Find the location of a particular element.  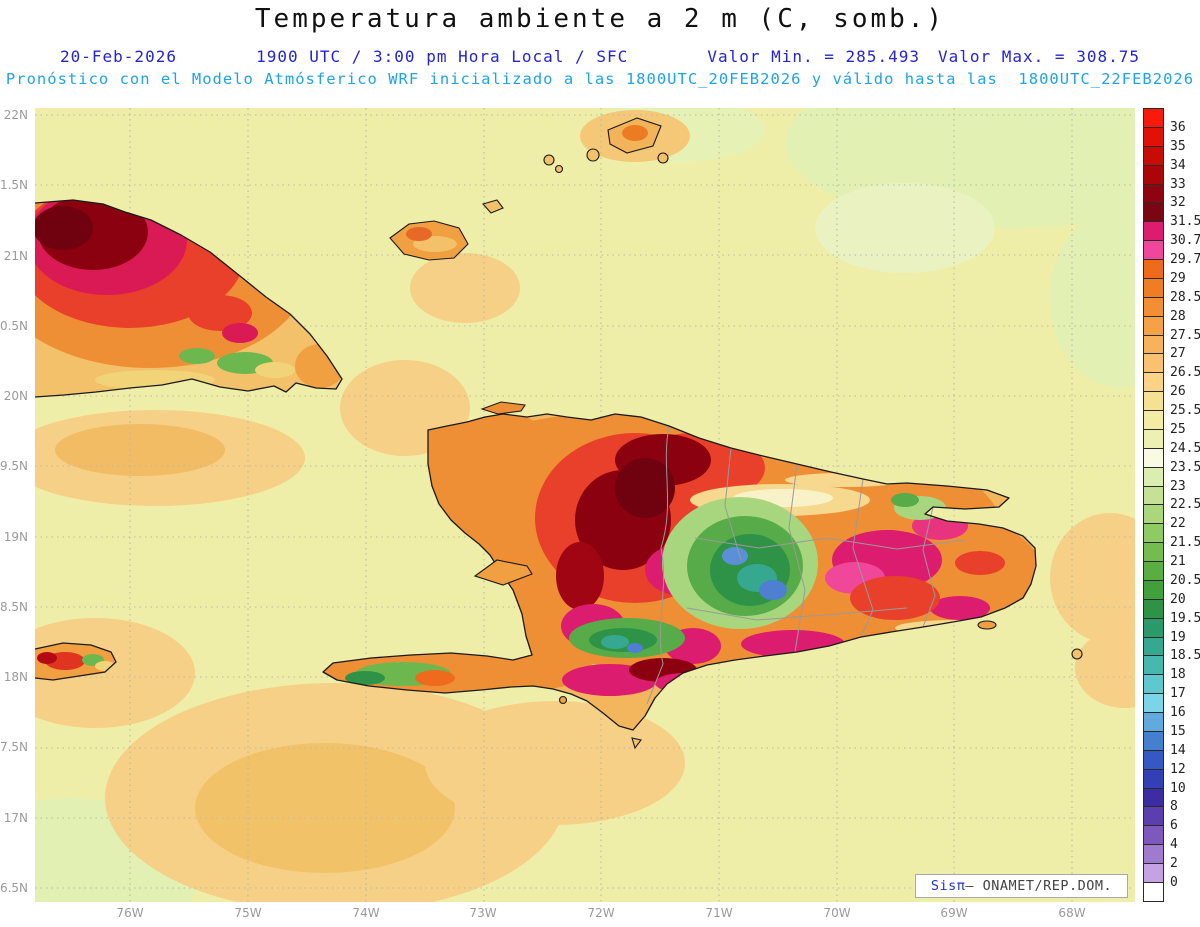

colorbar-cell: 18.5 is located at coordinates (1171, 649).